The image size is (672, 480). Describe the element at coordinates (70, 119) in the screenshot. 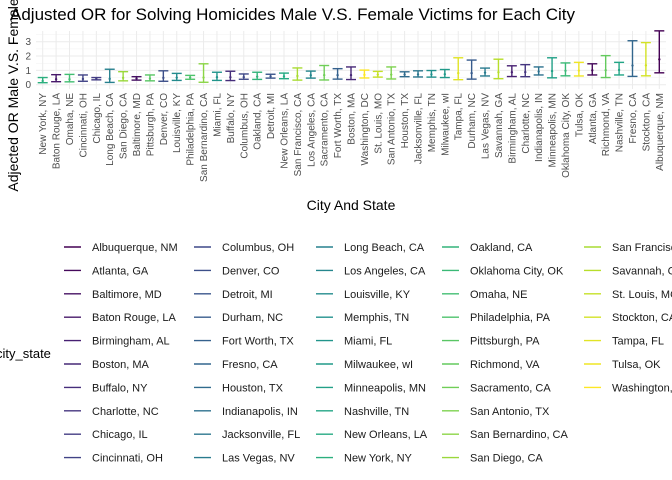

I see `x-tick-label: Omaha, NE` at that location.